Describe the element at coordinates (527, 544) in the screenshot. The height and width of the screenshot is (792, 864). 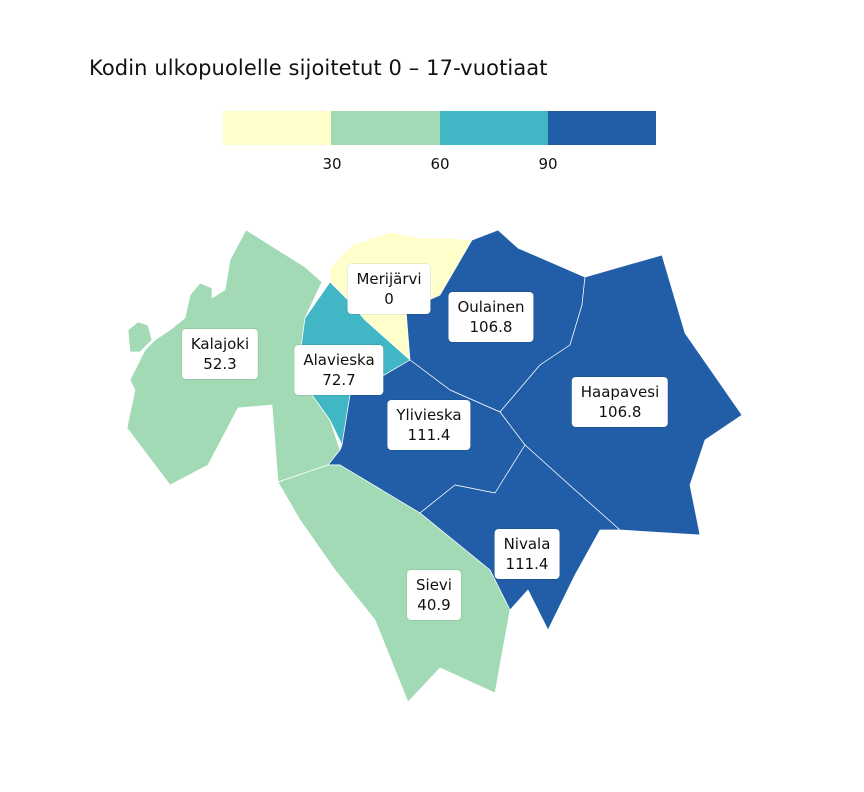
I see `region-name: Nivala` at that location.